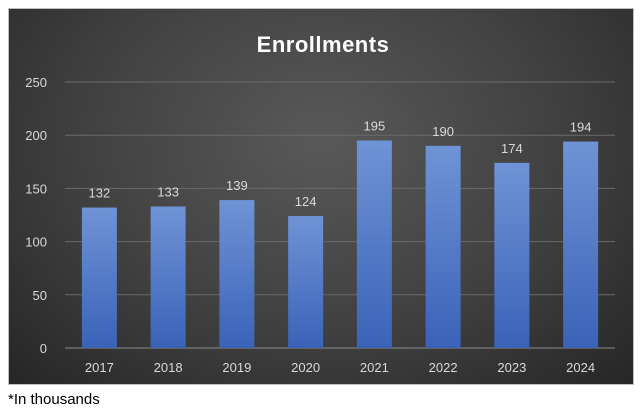 This screenshot has height=413, width=640. I want to click on x-tick-label-2023: 2023, so click(511, 367).